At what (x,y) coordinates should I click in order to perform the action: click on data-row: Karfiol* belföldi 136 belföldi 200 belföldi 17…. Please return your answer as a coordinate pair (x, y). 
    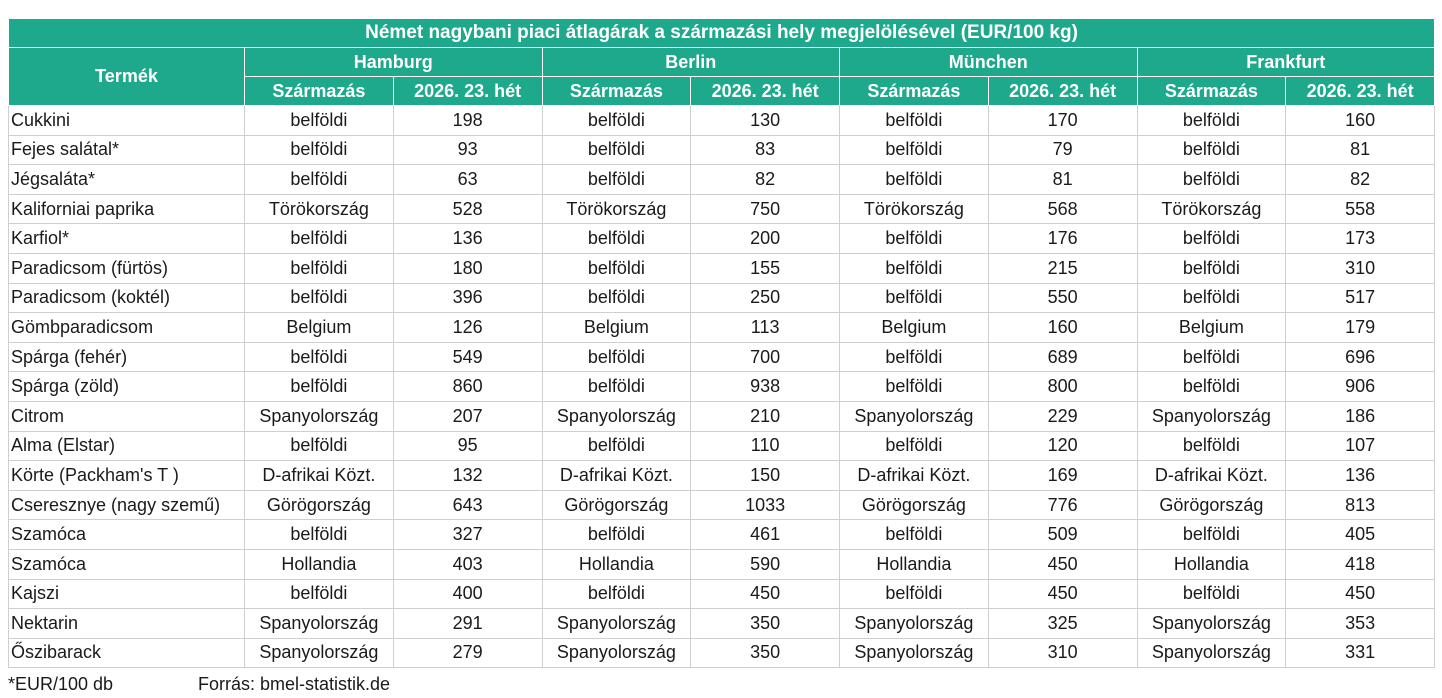
    Looking at the image, I should click on (722, 238).